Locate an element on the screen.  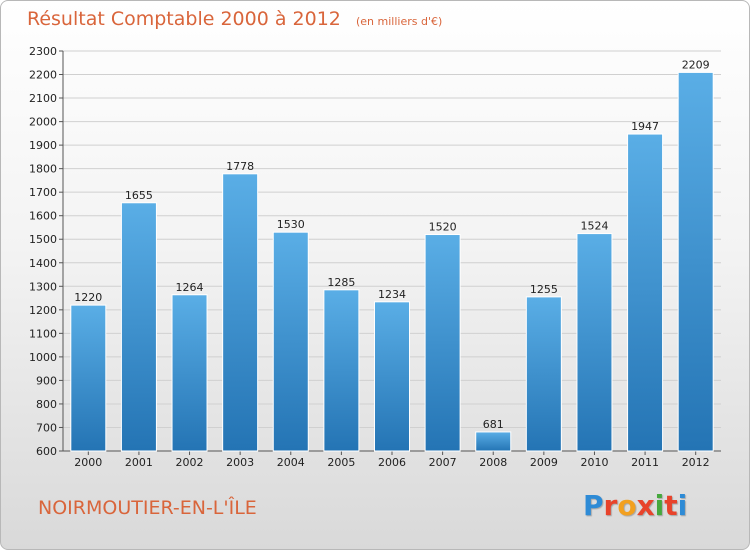
bar-2007 is located at coordinates (442, 343).